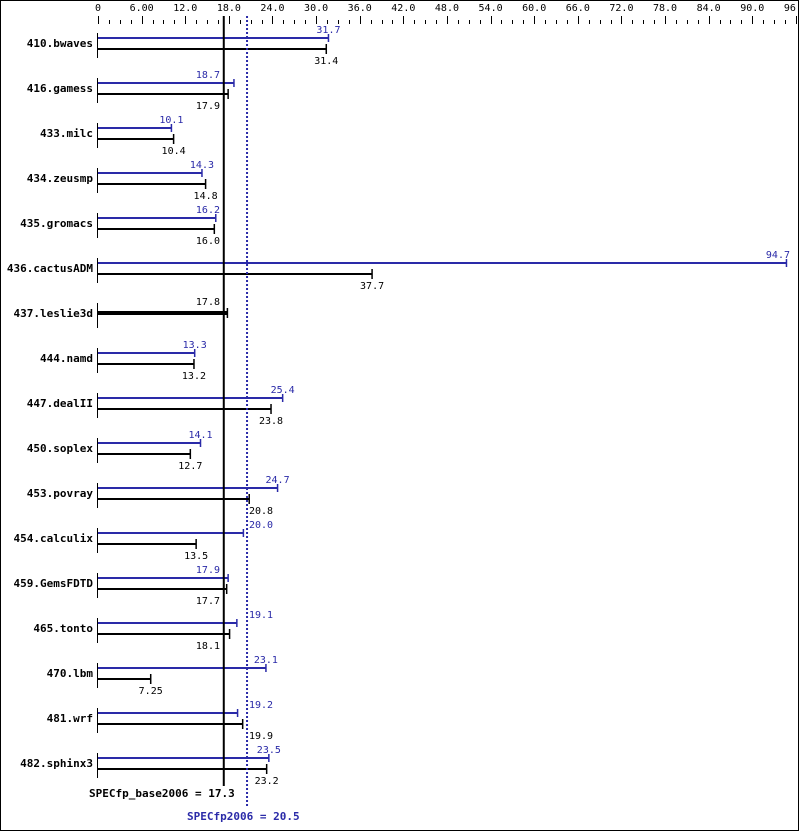 The height and width of the screenshot is (831, 799). What do you see at coordinates (161, 406) in the screenshot?
I see `benchmark-row: 447.dealII 25.4 23.8` at bounding box center [161, 406].